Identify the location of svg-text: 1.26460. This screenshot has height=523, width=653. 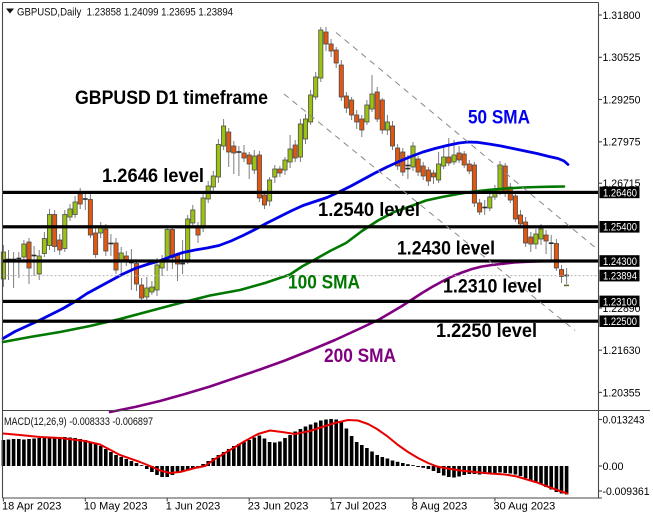
(620, 193).